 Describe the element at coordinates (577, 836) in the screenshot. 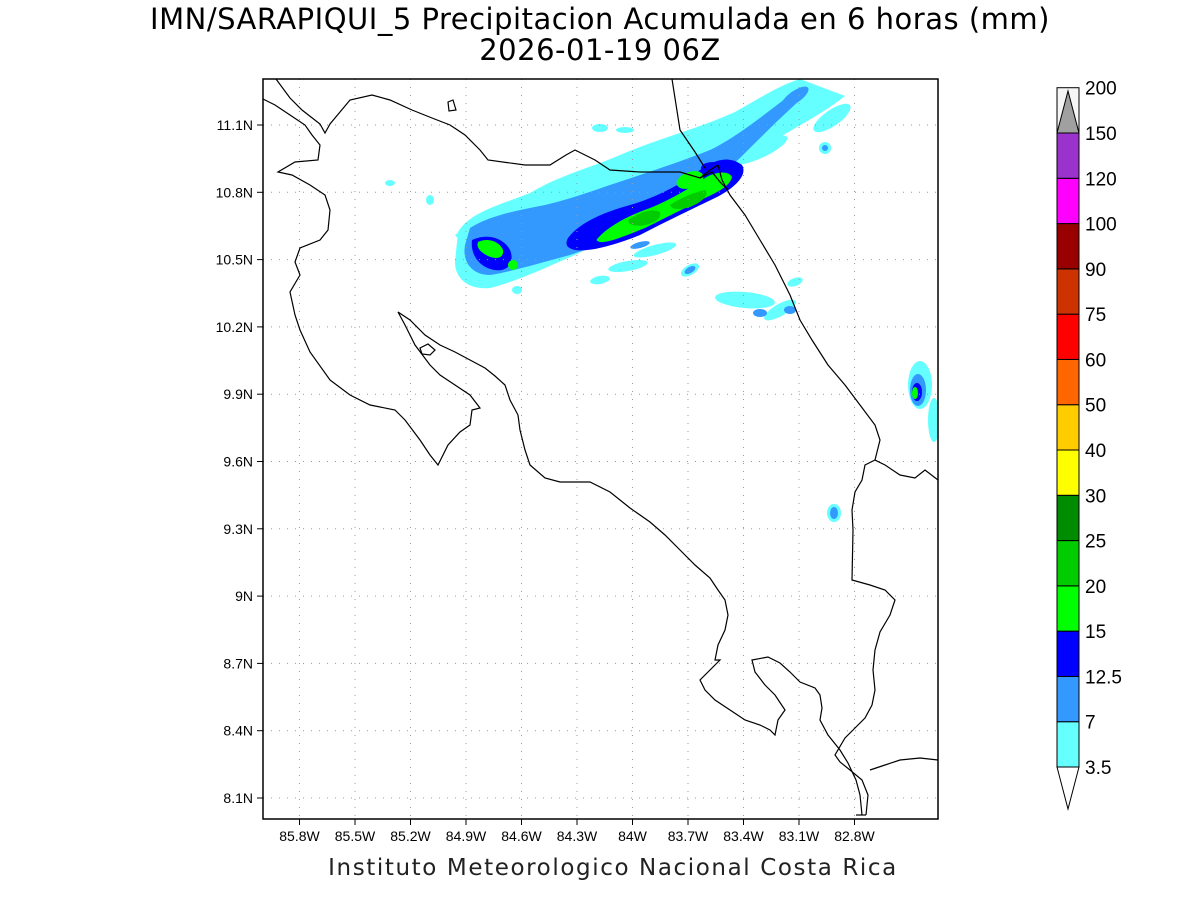

I see `lon-tick-label: 84.3W` at that location.